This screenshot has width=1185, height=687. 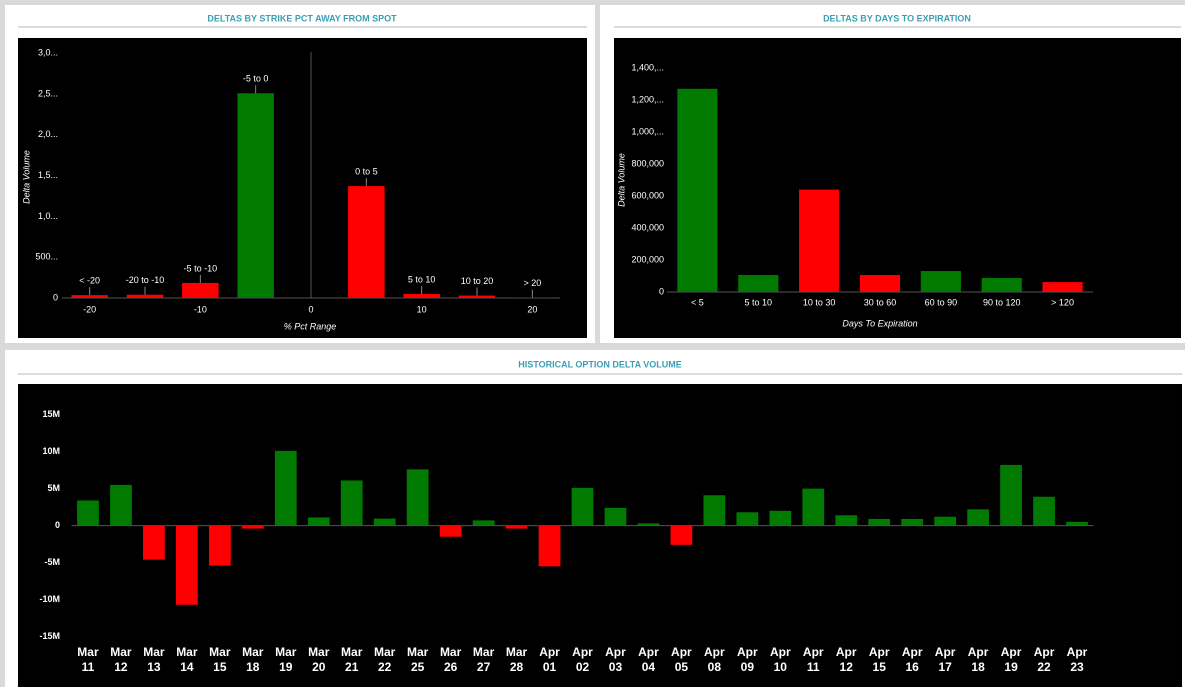 What do you see at coordinates (200, 309) in the screenshot?
I see `x-tick-label: -10` at bounding box center [200, 309].